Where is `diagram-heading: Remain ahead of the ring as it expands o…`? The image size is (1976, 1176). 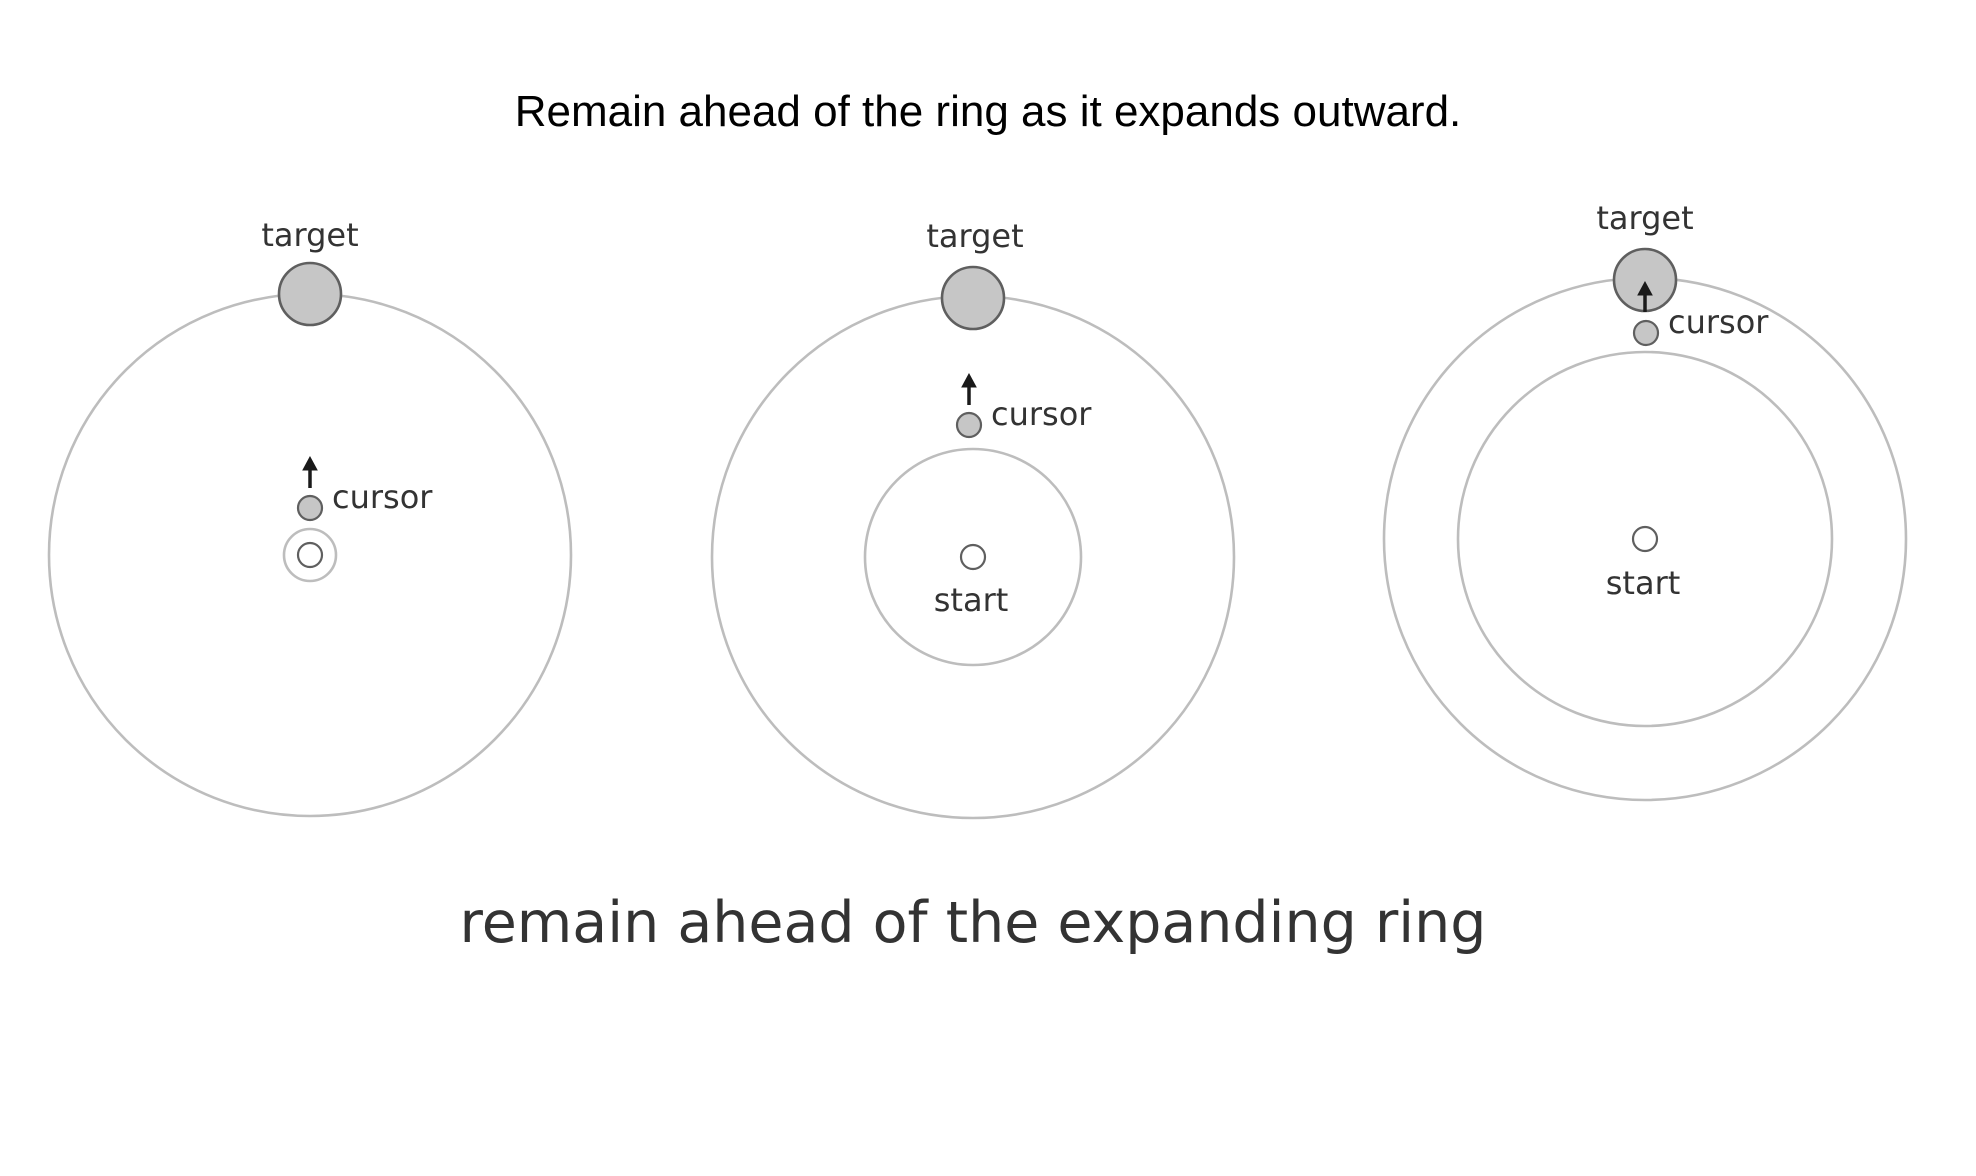
diagram-heading: Remain ahead of the ring as it expands o… is located at coordinates (988, 111).